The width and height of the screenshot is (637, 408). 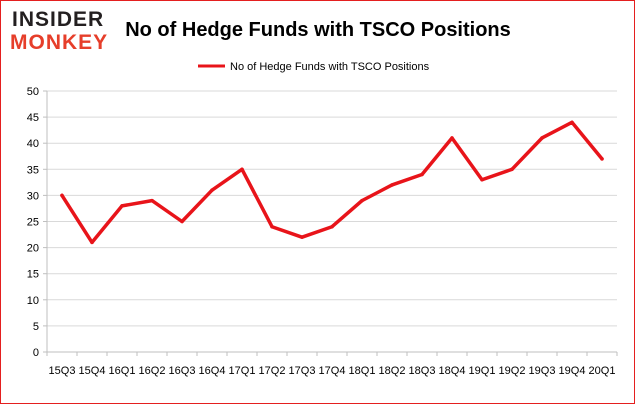 What do you see at coordinates (36, 353) in the screenshot?
I see `y-tick-label: 0` at bounding box center [36, 353].